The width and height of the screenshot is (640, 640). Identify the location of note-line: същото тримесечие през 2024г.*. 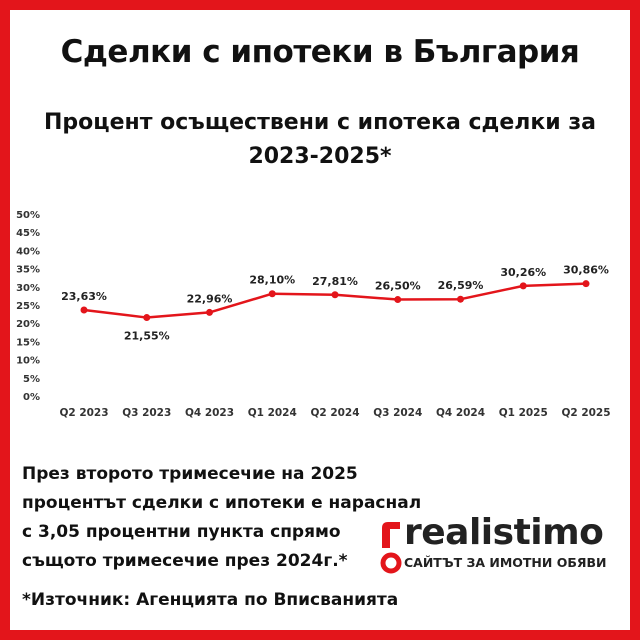
(185, 561).